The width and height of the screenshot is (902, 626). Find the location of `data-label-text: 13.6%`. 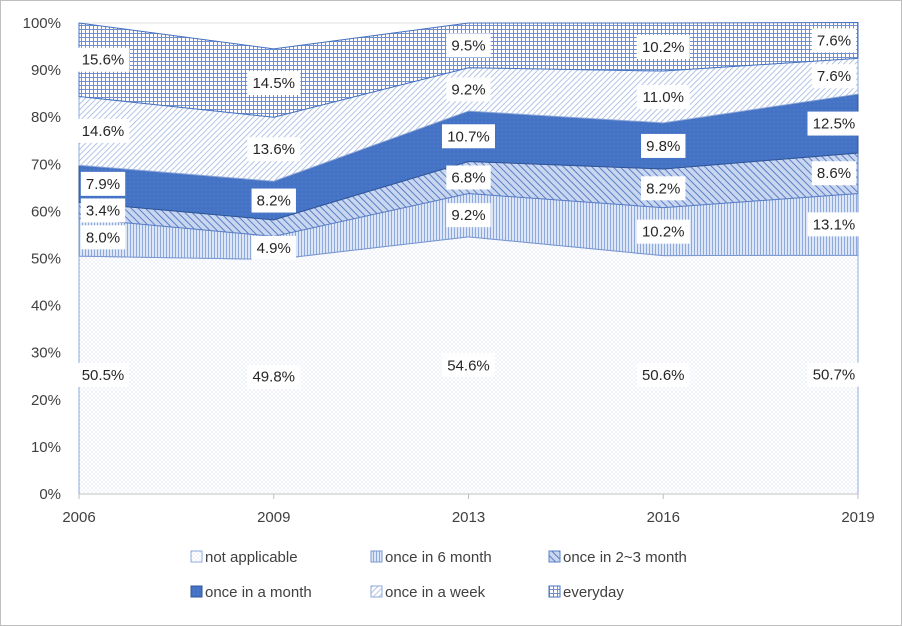

data-label-text: 13.6% is located at coordinates (273, 149).